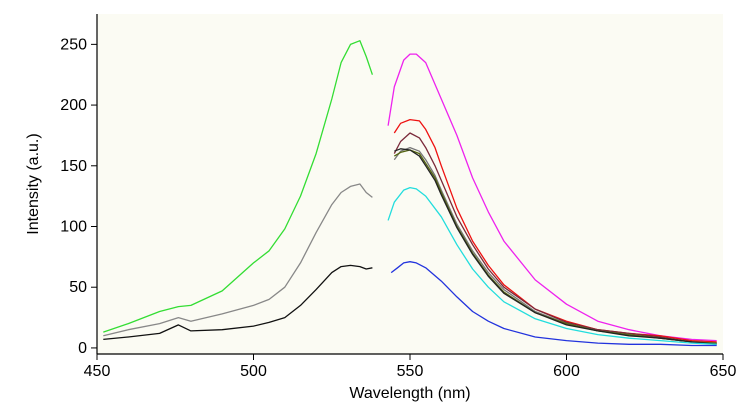  Describe the element at coordinates (566, 371) in the screenshot. I see `x-tick-label: 600` at that location.